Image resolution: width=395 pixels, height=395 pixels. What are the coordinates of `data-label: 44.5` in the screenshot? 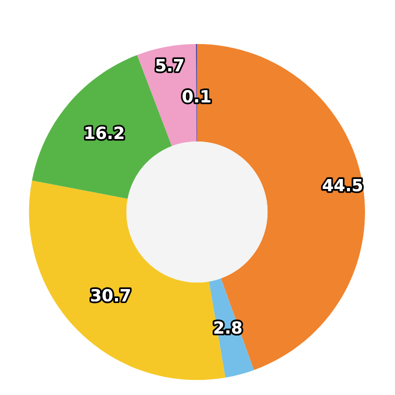 It's located at (342, 185).